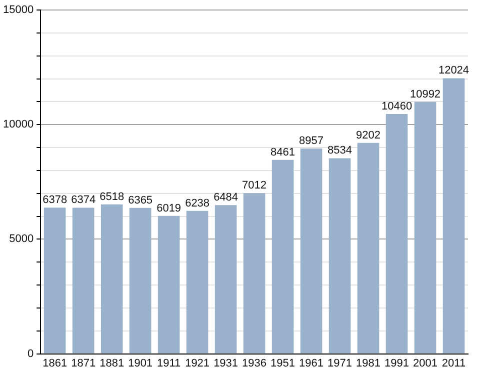 The height and width of the screenshot is (373, 488). I want to click on data-label: 10460, so click(396, 106).